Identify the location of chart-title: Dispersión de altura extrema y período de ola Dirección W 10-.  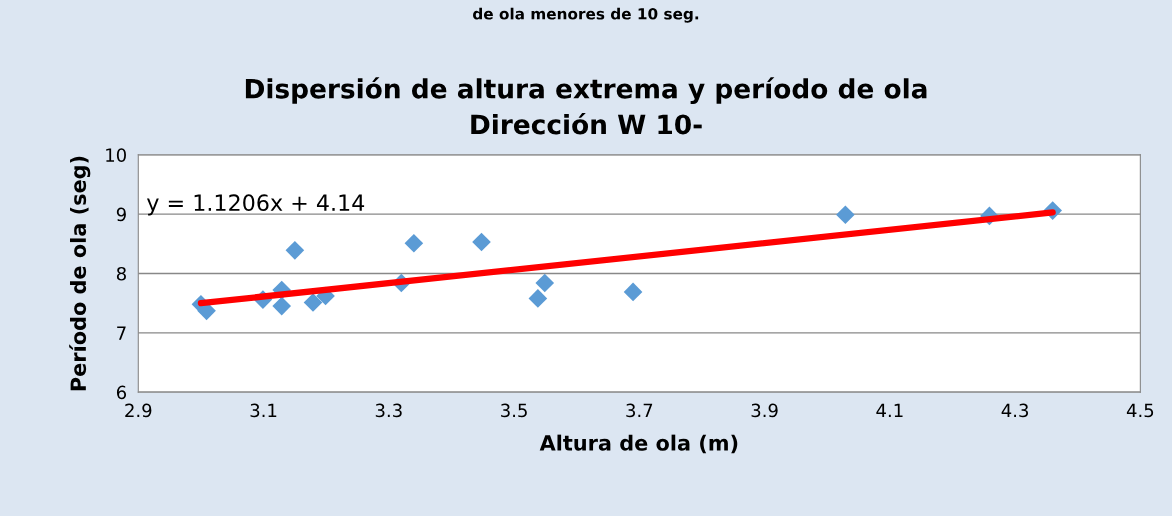
(586, 106).